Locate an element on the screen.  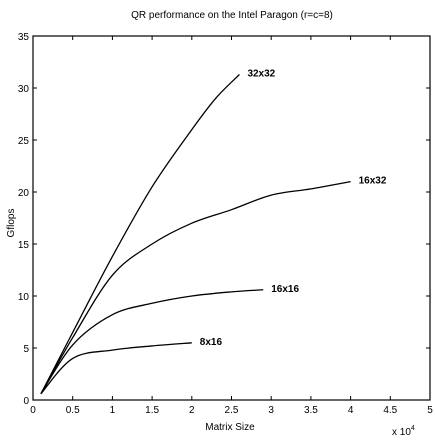
series-label-32x32: 32x32 is located at coordinates (261, 73).